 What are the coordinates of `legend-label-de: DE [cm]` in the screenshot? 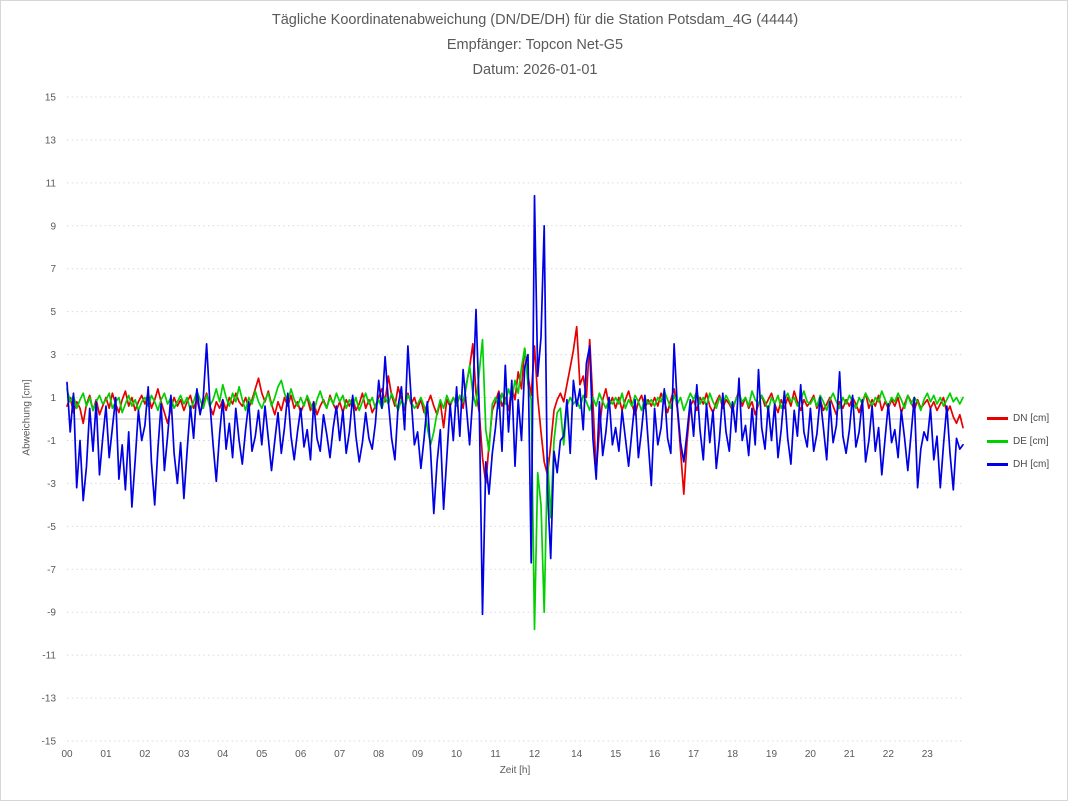 It's located at (1031, 441).